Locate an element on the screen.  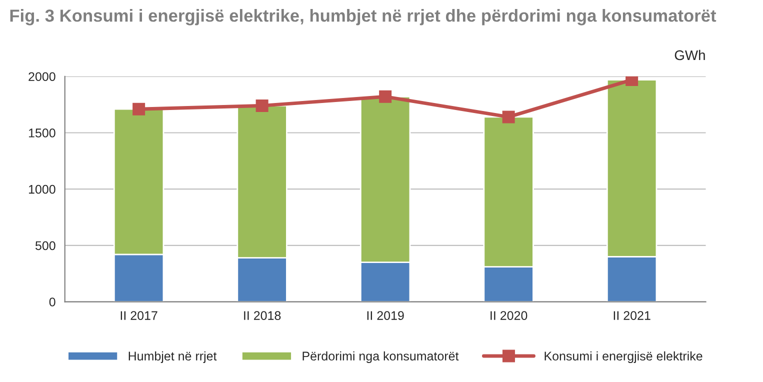
chart-title: Fig. 3 Konsumi i energjisë elektrike, humbjet në rrjet dhe përdorimi nga konsumatorët is located at coordinates (363, 17).